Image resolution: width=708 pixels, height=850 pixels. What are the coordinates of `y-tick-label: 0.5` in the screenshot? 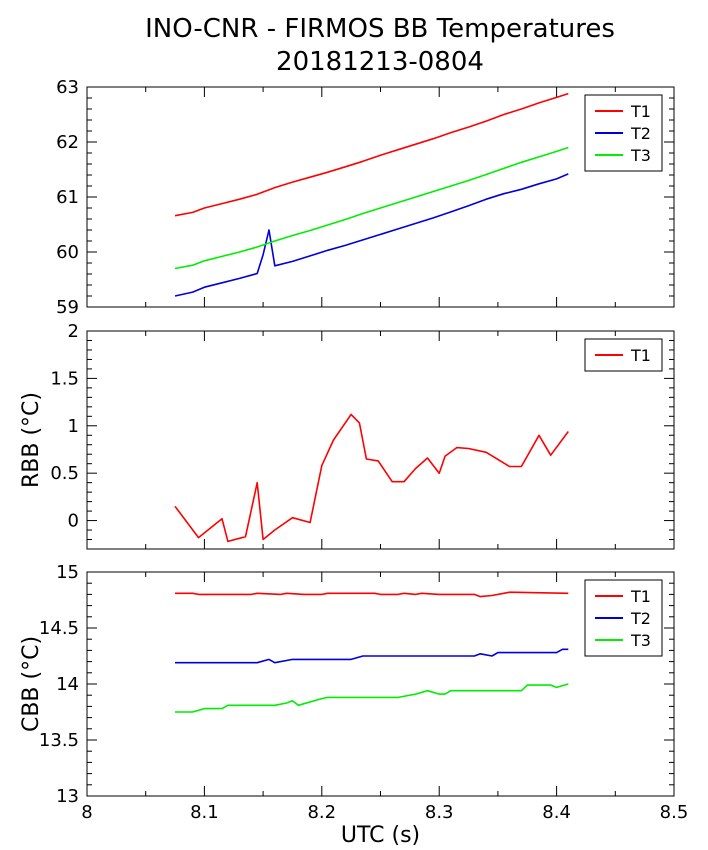 It's located at (64, 473).